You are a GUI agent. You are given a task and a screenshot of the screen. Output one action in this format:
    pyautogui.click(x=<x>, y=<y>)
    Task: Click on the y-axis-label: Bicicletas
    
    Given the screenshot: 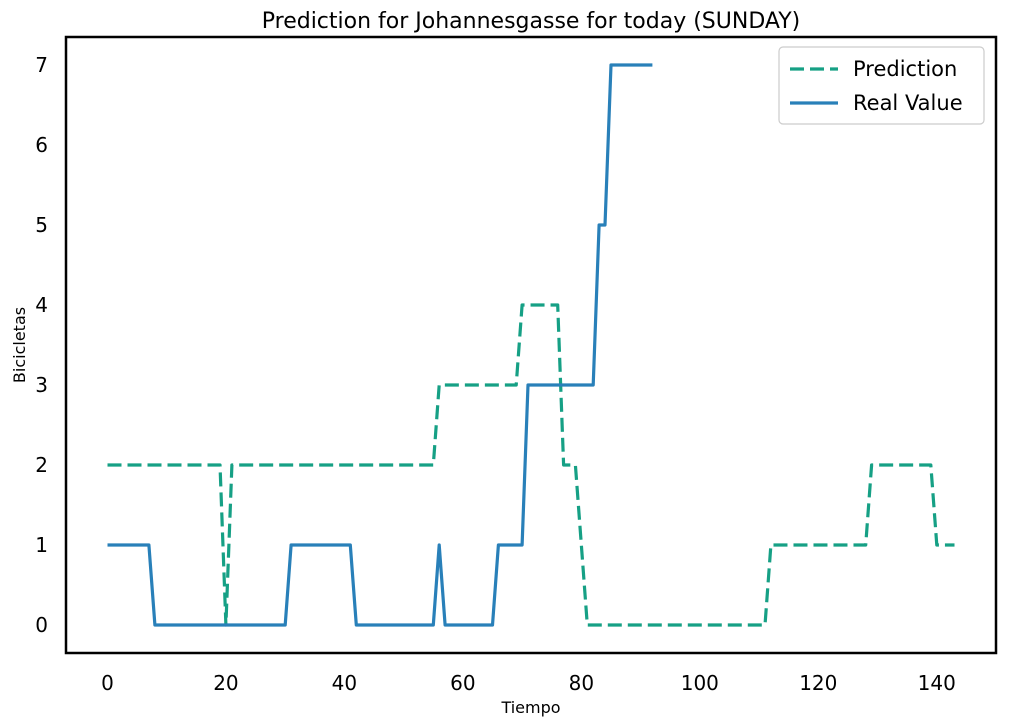 What is the action you would take?
    pyautogui.click(x=19, y=345)
    